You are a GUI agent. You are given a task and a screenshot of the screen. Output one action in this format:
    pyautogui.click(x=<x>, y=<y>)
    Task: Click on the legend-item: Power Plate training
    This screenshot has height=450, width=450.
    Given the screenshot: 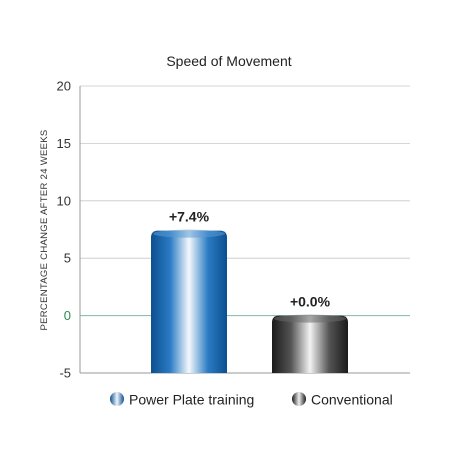 What is the action you would take?
    pyautogui.click(x=182, y=400)
    